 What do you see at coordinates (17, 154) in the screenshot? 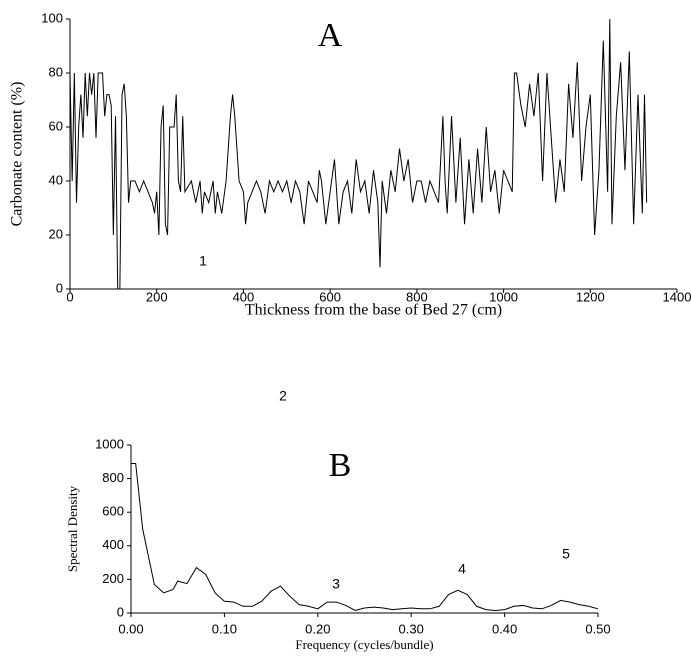
I see `y-axis-label: Carbonate content (%)` at bounding box center [17, 154].